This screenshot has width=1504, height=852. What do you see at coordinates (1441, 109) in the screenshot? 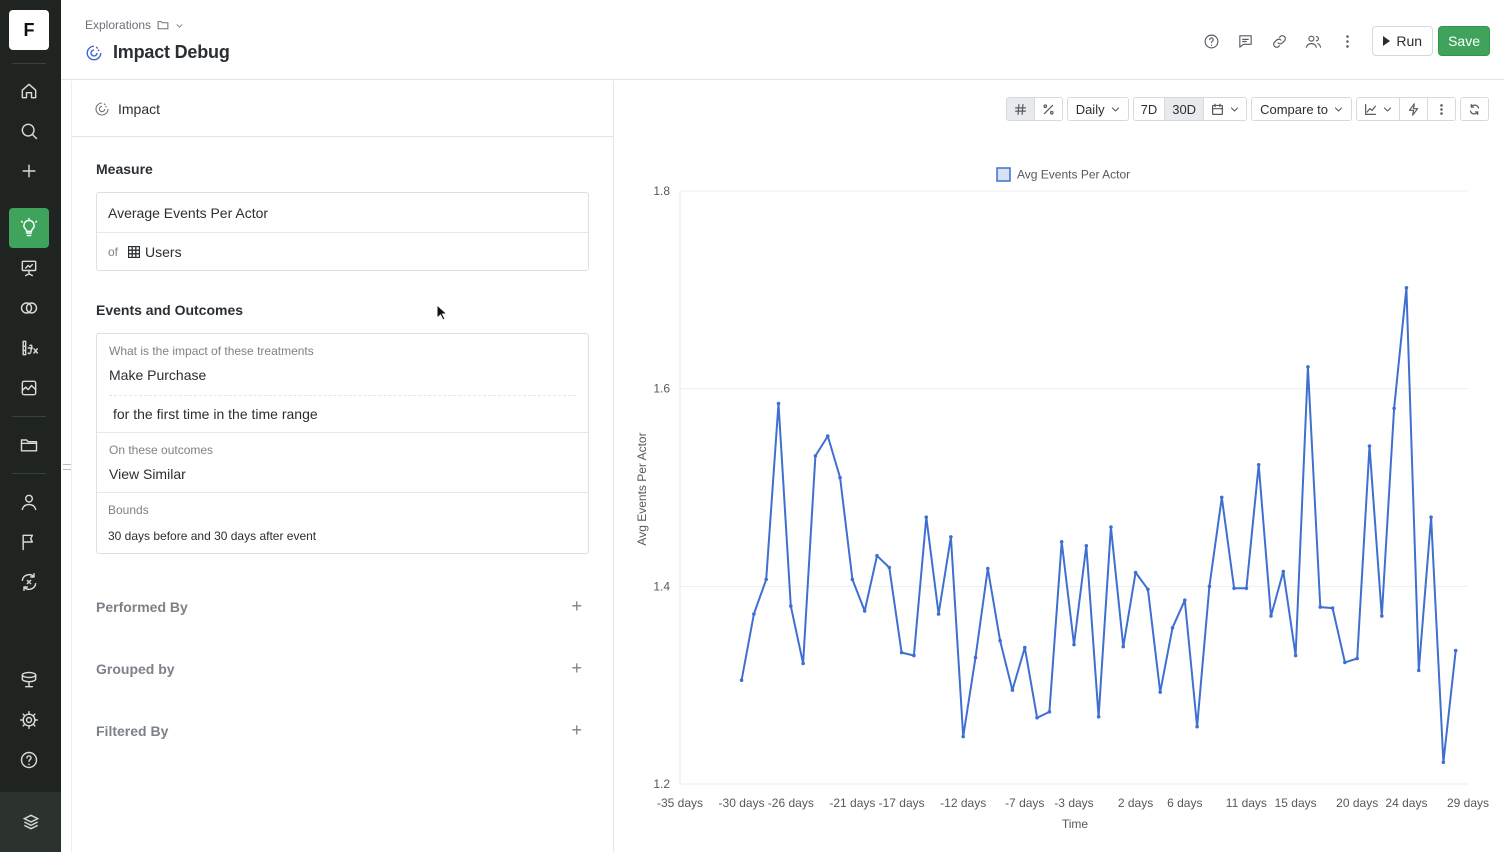
I see `chart-more-button` at bounding box center [1441, 109].